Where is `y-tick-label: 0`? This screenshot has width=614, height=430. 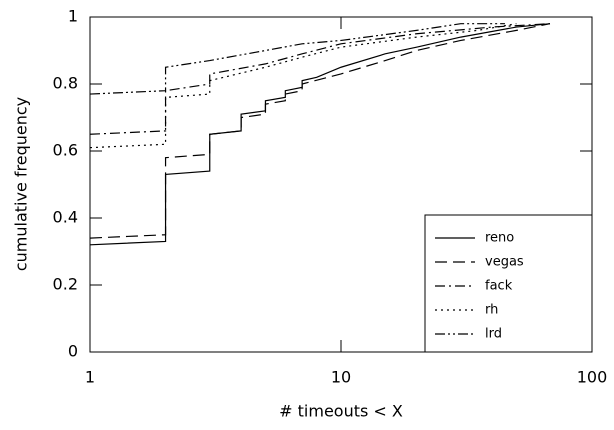
y-tick-label: 0 is located at coordinates (73, 351).